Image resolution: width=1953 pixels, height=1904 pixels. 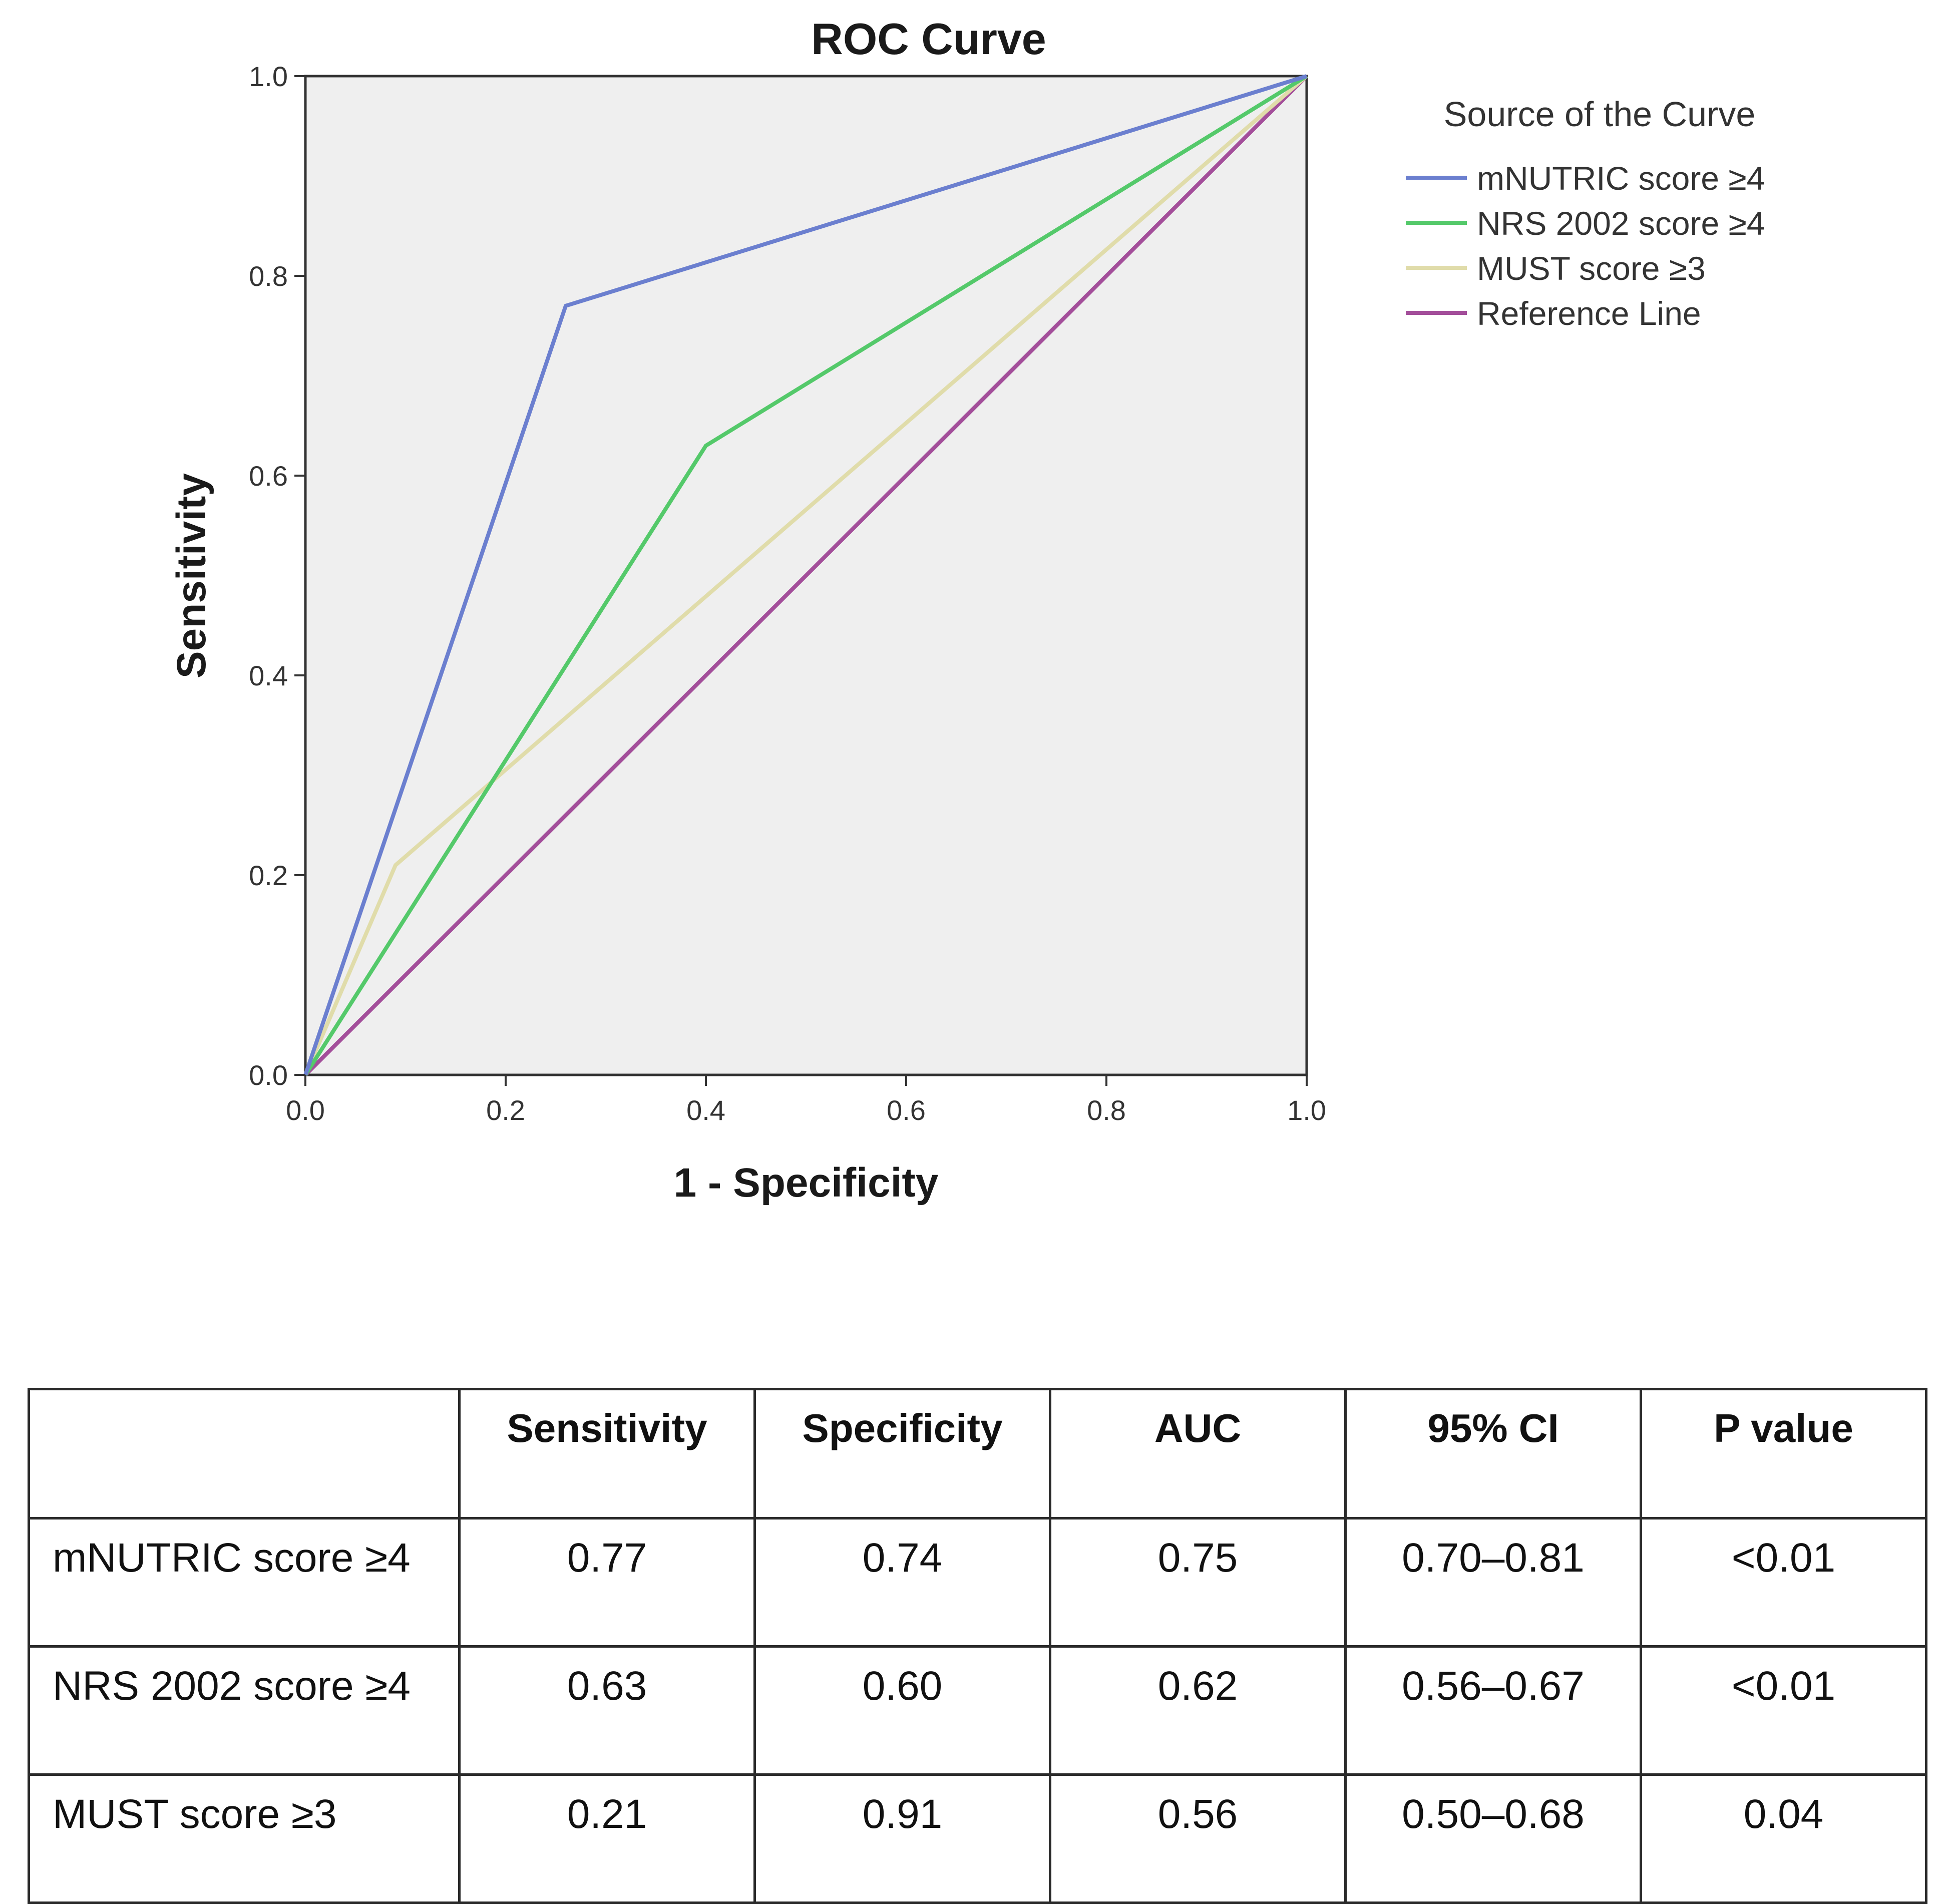 What do you see at coordinates (1783, 1838) in the screenshot?
I see `cell-p-value: 0.04` at bounding box center [1783, 1838].